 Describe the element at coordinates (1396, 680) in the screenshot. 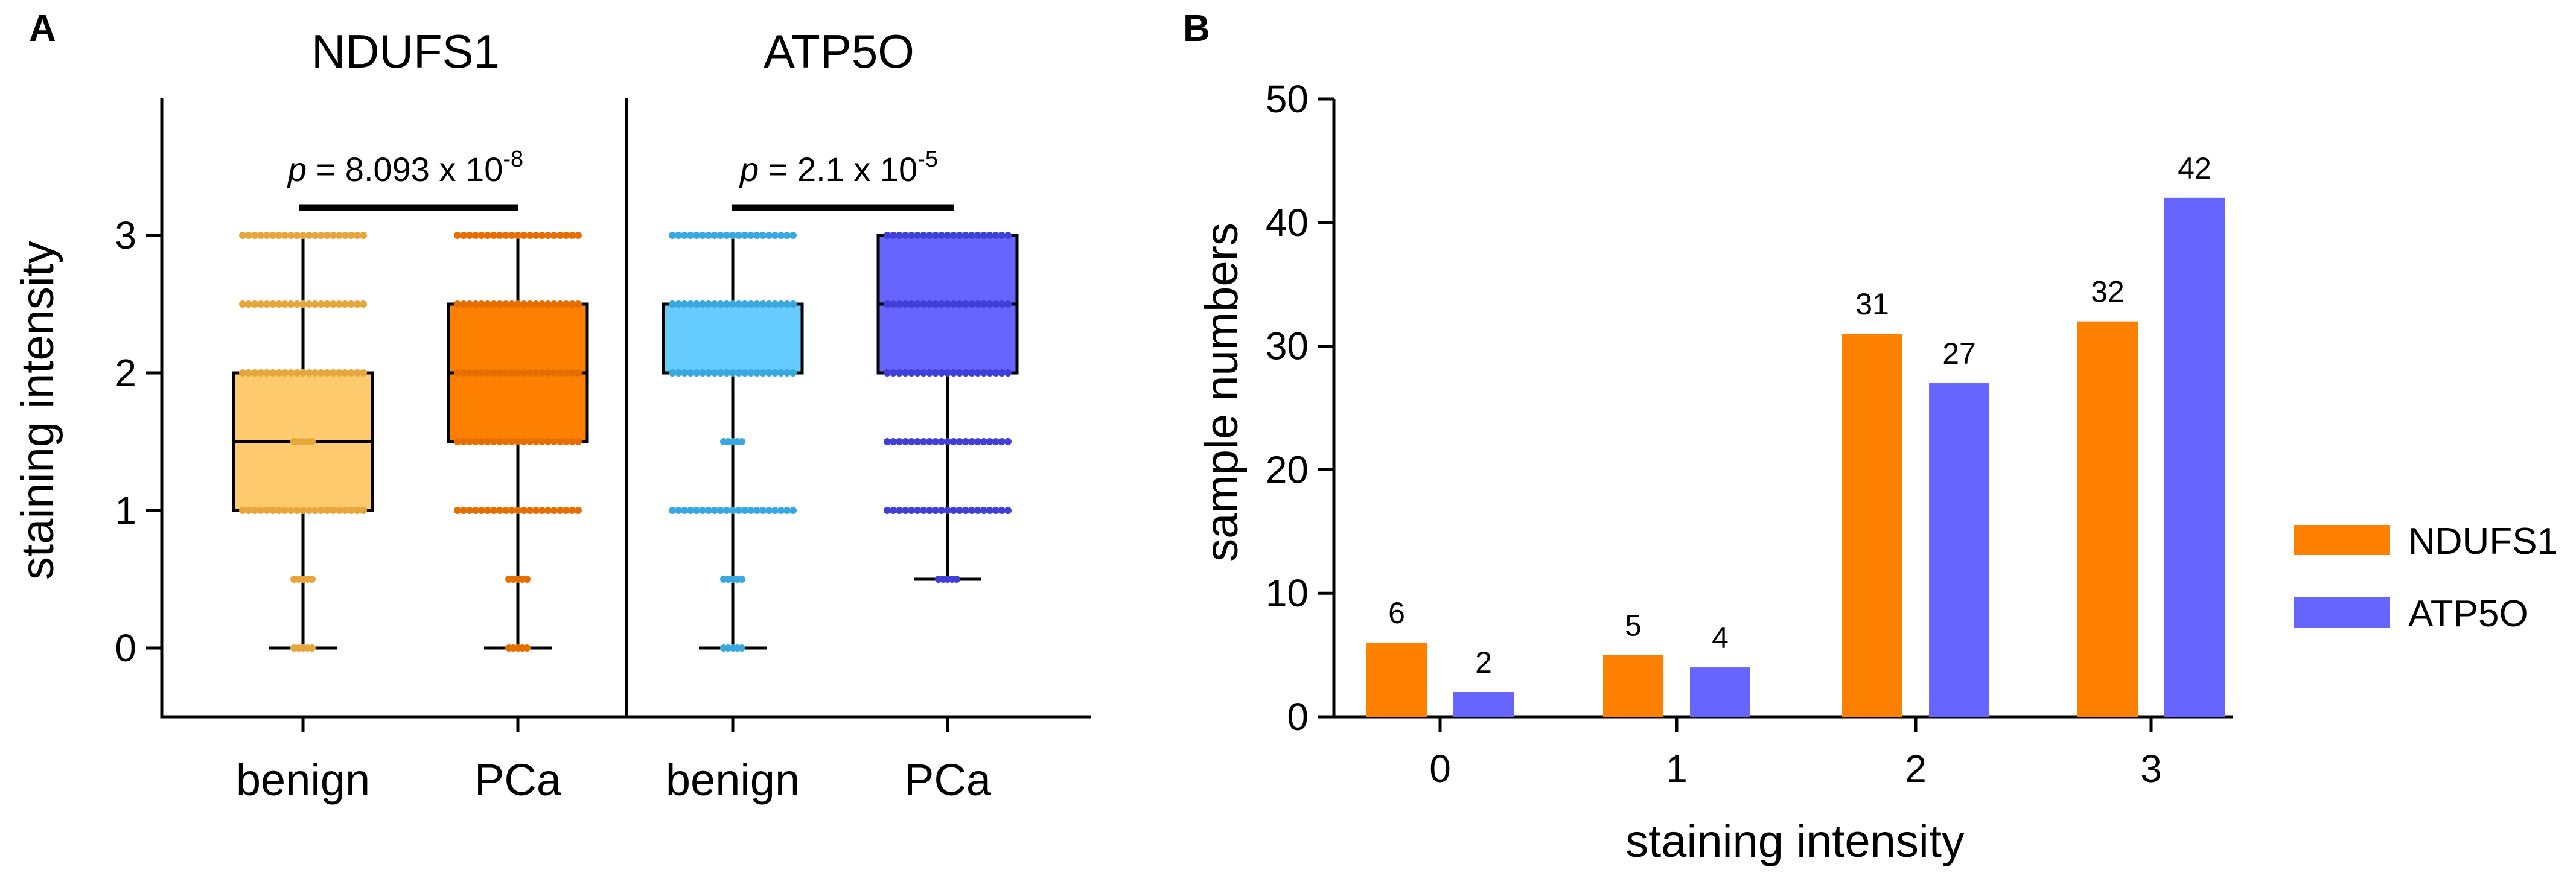

I see `bar-ndufs1` at that location.